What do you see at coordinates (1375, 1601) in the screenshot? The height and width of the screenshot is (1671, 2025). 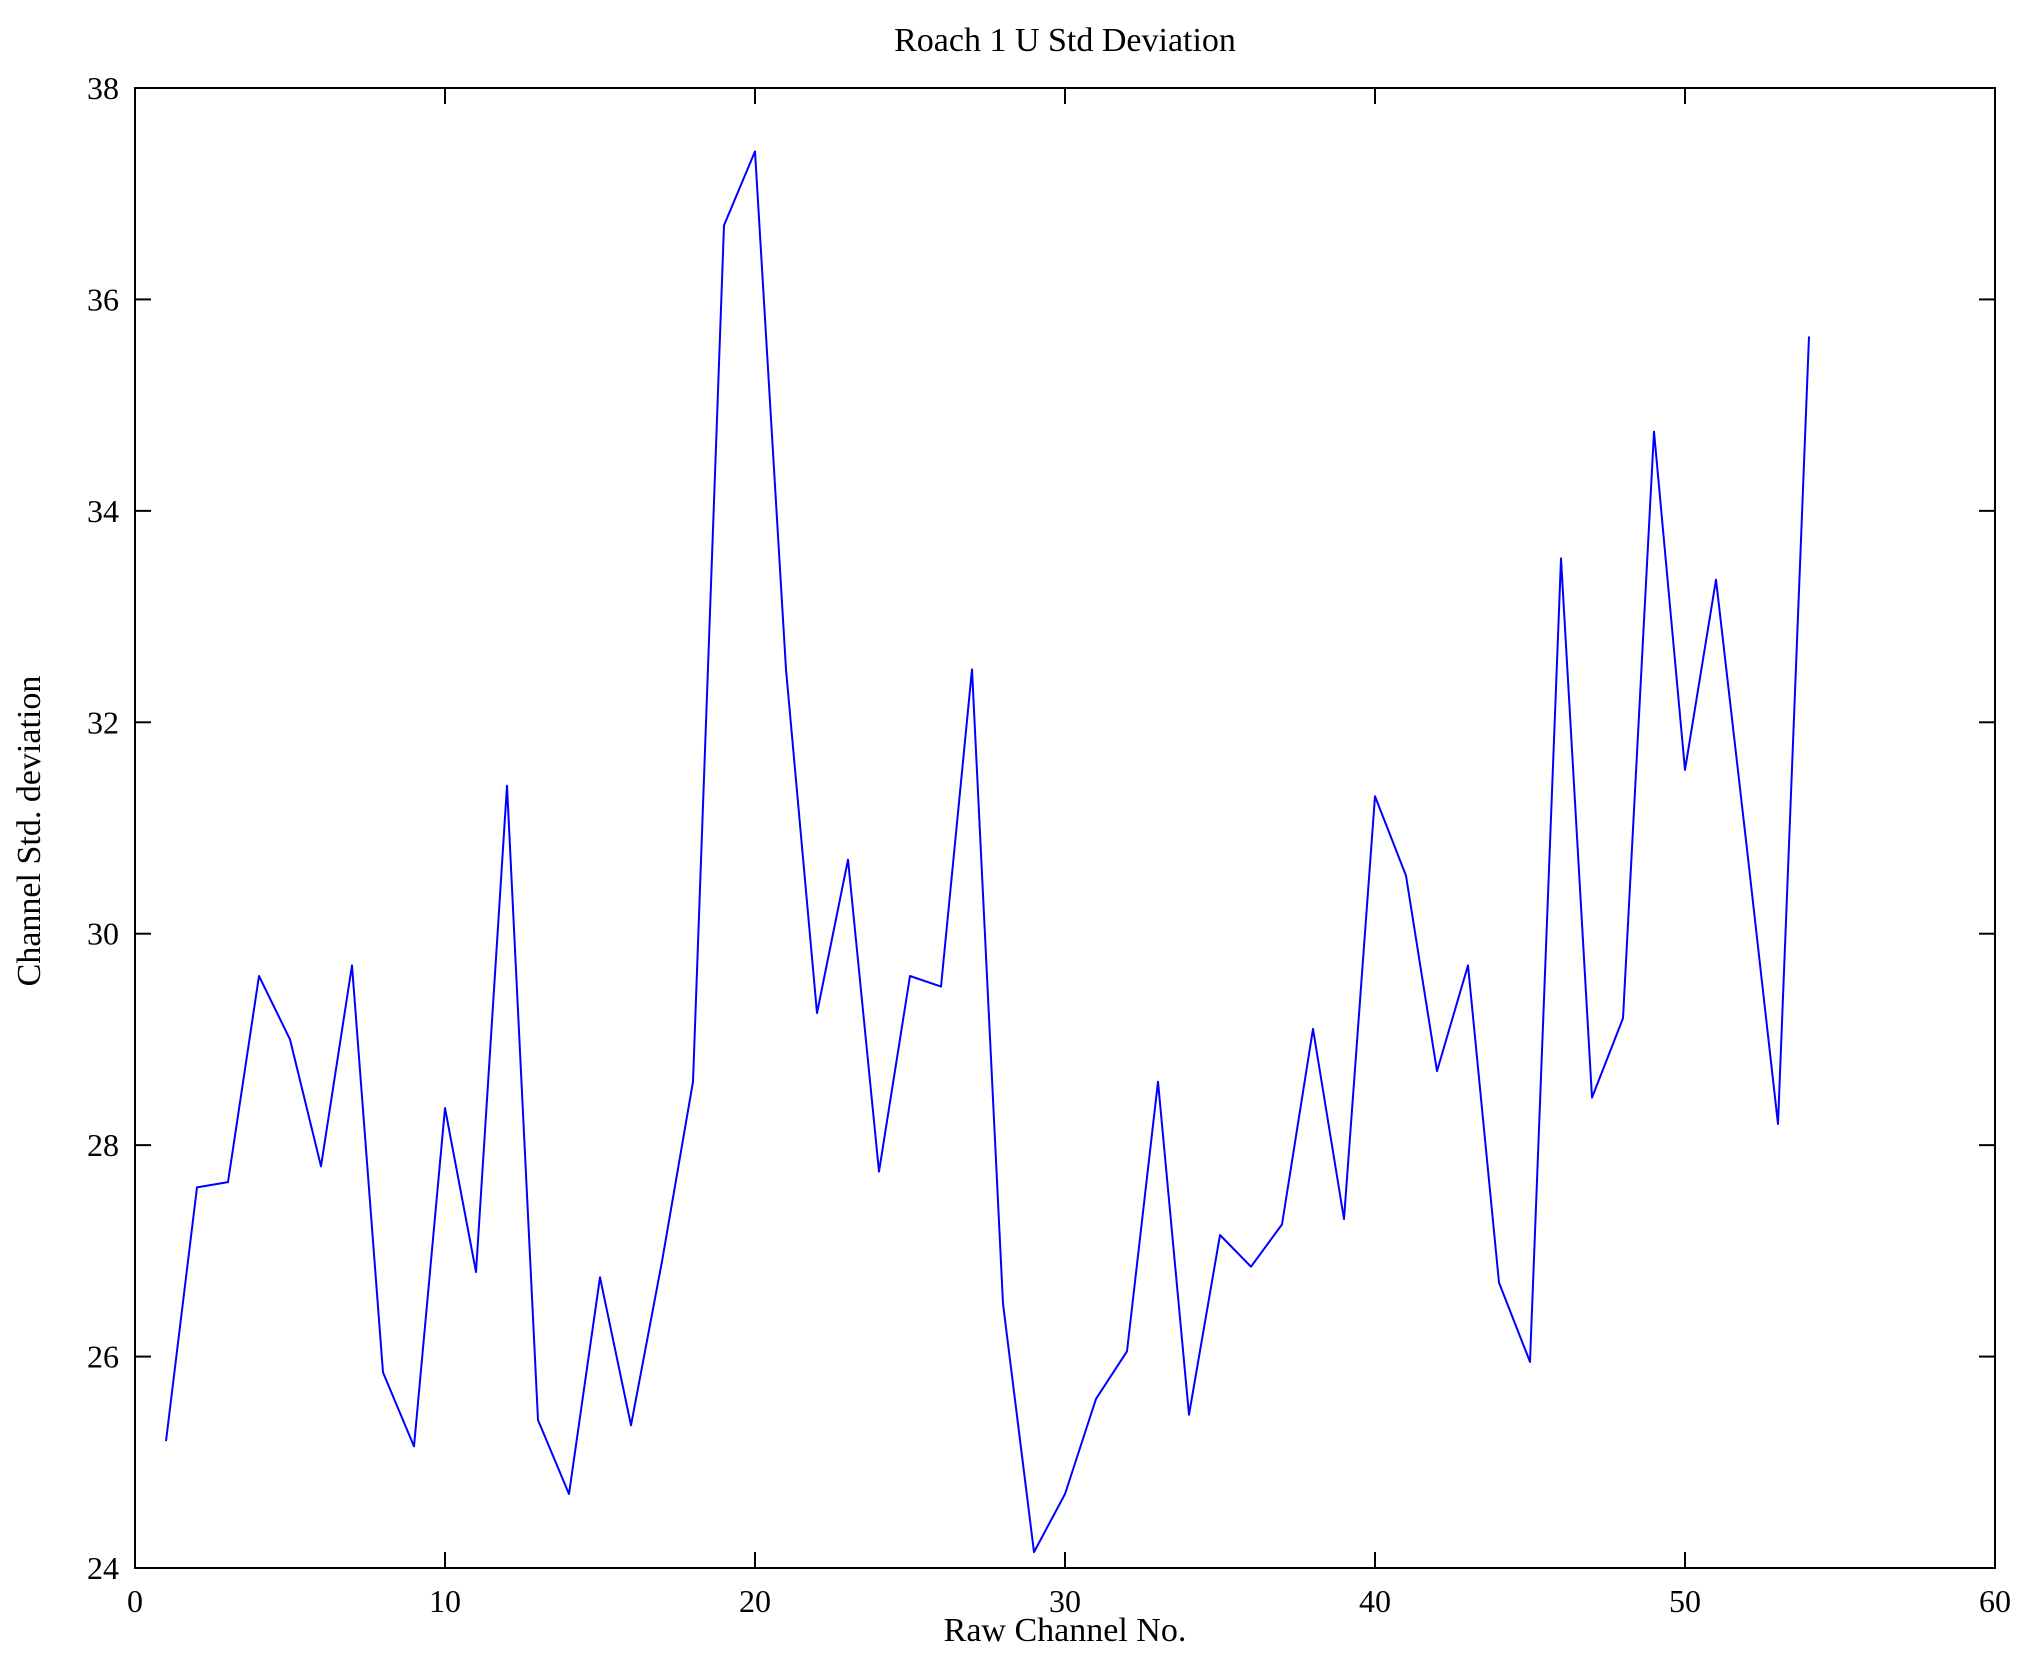 I see `x-tick-label: 40` at bounding box center [1375, 1601].